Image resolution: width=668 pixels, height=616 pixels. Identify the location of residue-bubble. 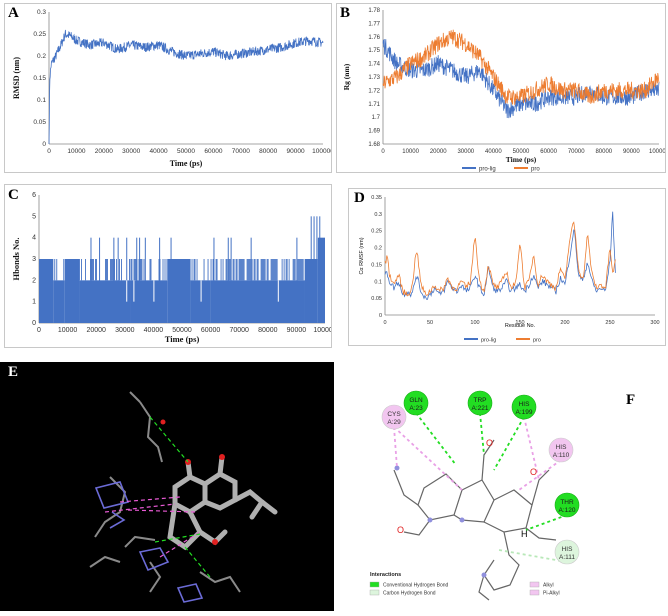
(524, 407).